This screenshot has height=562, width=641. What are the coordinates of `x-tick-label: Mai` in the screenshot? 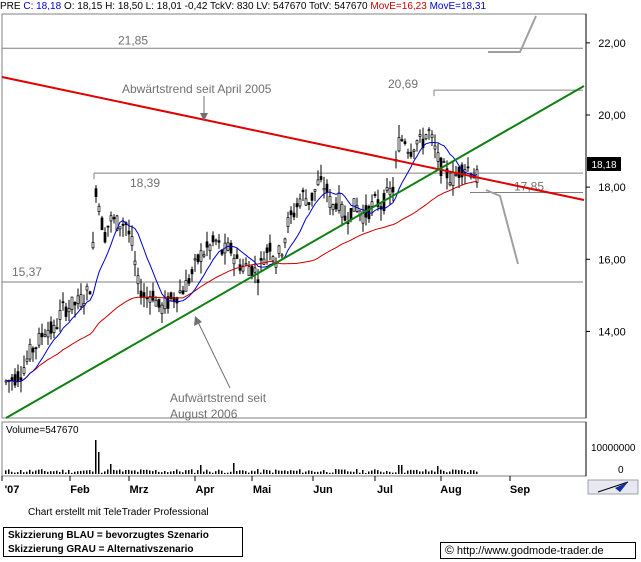 It's located at (262, 490).